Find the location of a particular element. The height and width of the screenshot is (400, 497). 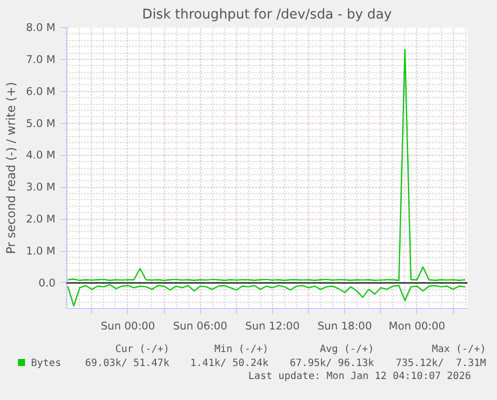

x-tick-label: Sun 12:00 is located at coordinates (272, 326).